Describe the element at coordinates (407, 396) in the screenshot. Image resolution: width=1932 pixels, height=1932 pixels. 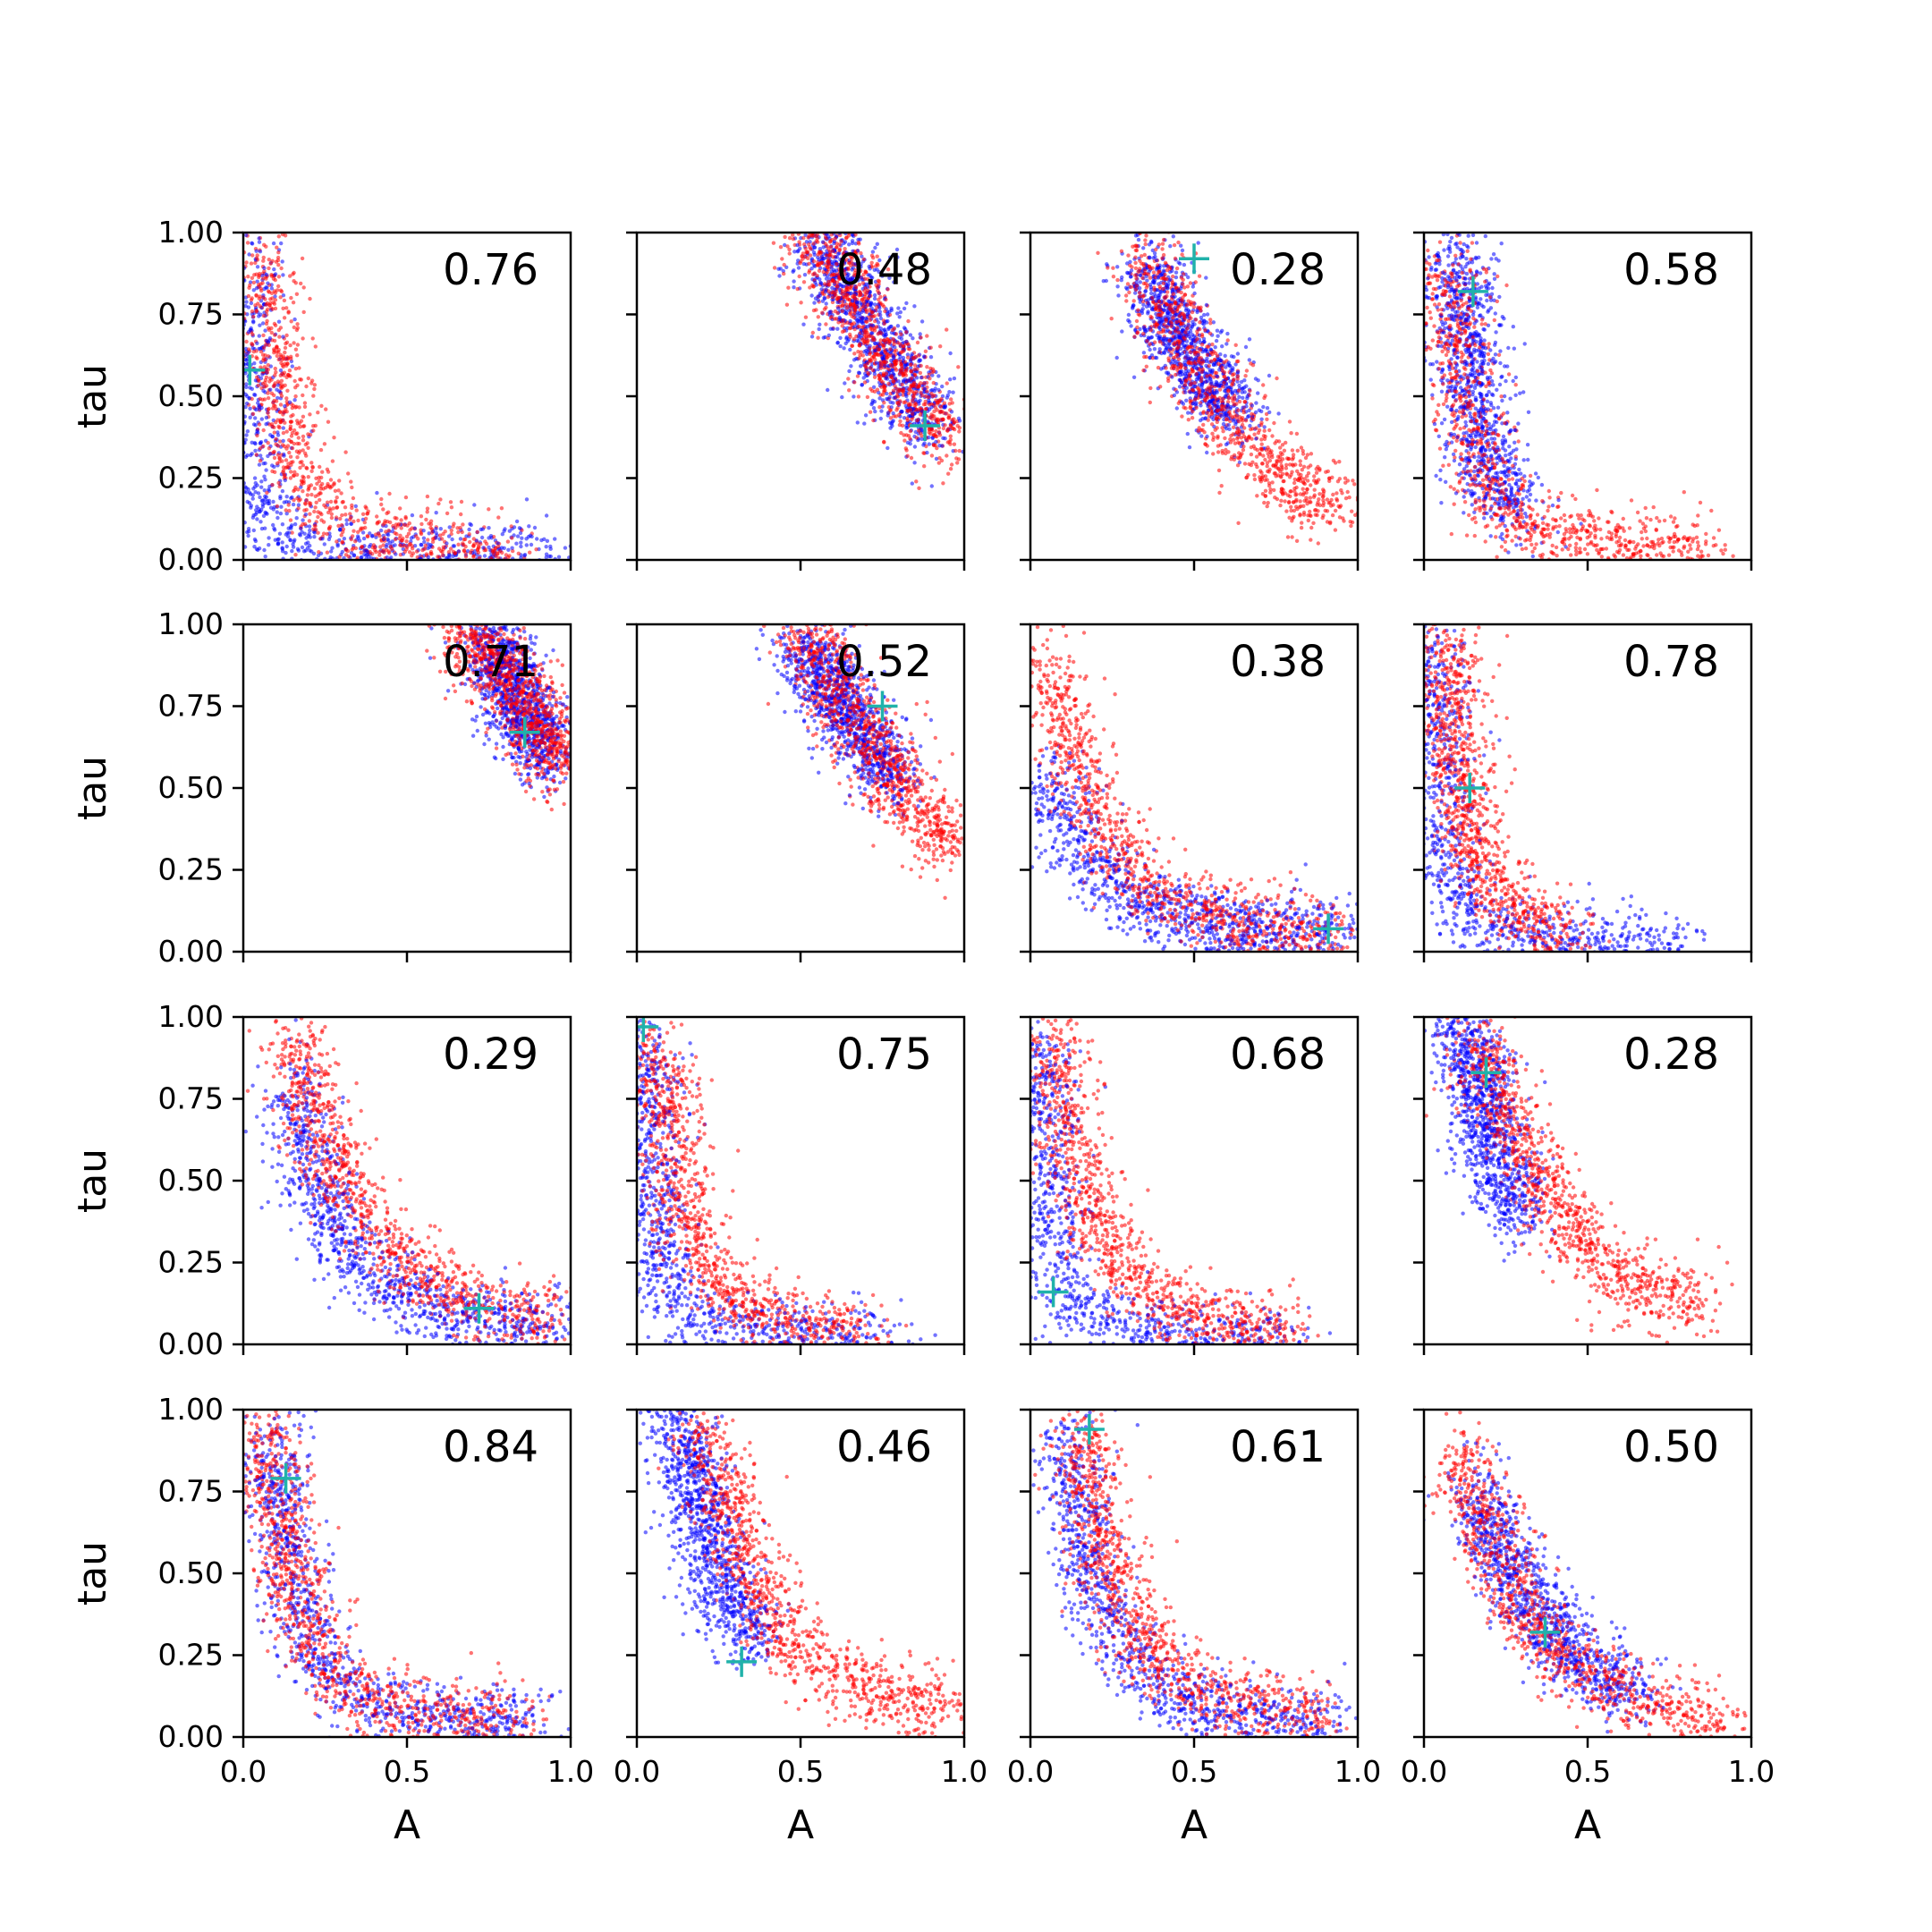
I see `panel-points` at that location.